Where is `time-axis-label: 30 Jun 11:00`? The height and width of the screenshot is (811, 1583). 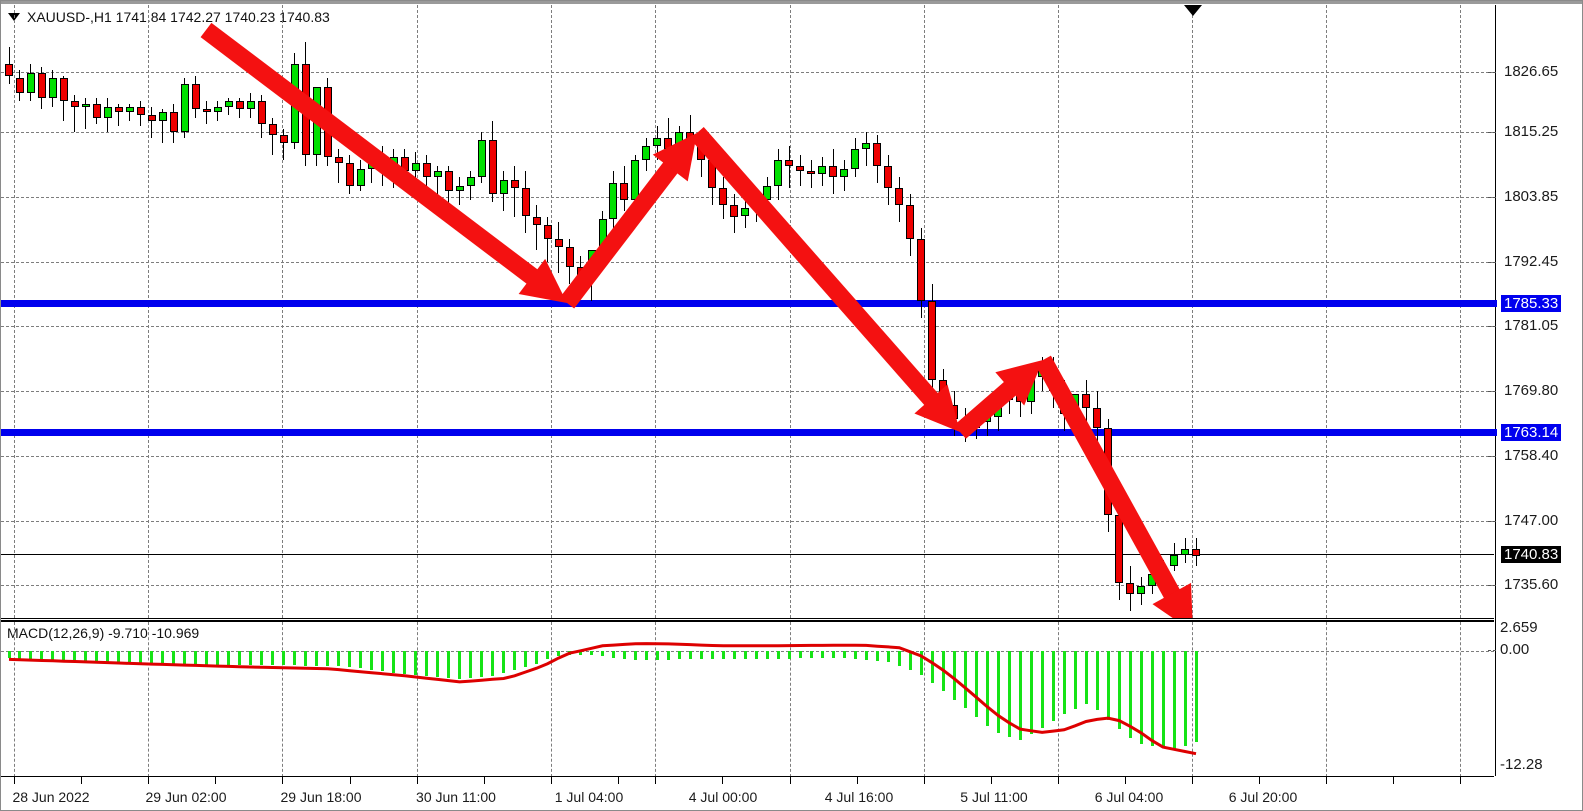 time-axis-label: 30 Jun 11:00 is located at coordinates (456, 797).